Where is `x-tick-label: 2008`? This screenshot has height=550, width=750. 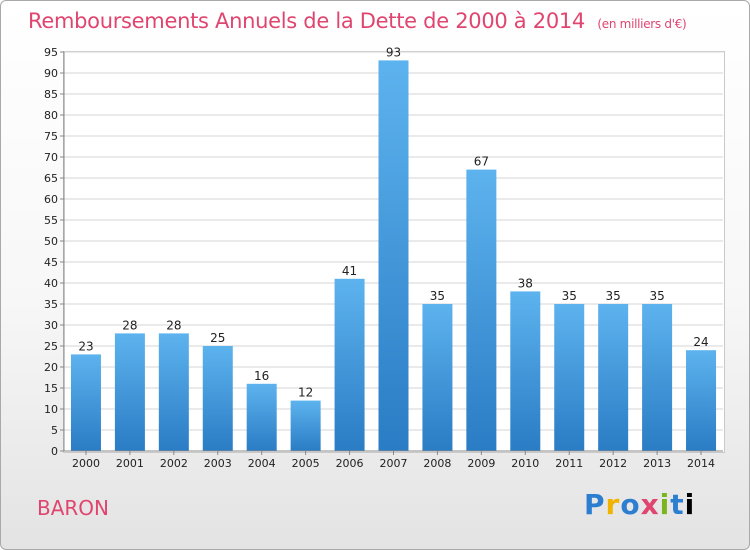 x-tick-label: 2008 is located at coordinates (437, 463).